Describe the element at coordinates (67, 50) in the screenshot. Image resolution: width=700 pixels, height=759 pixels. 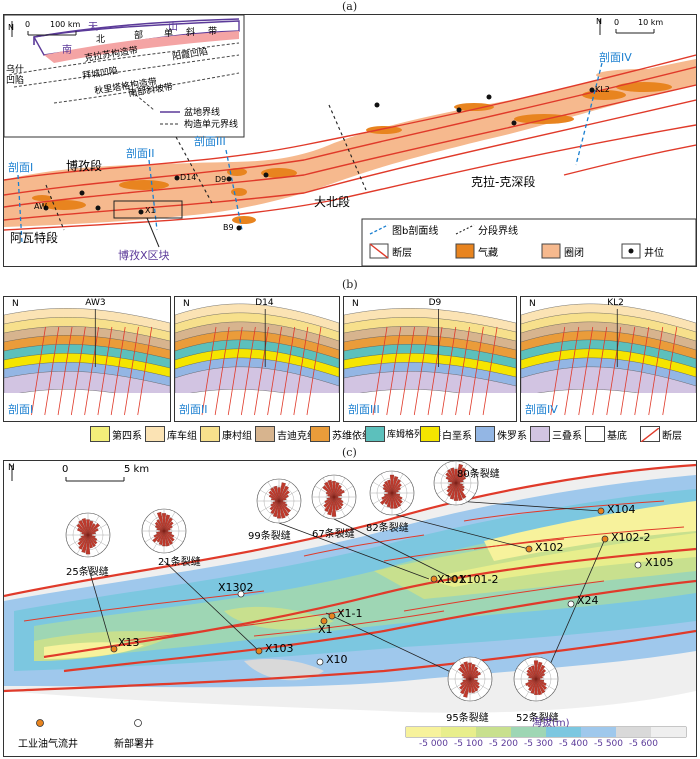
I see `inset-nan: 南` at that location.